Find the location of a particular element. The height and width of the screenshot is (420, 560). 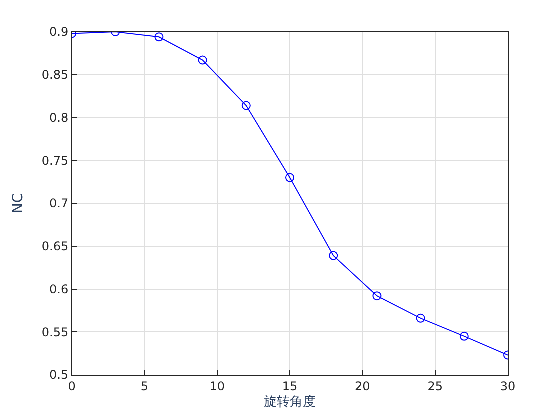

x-tick-label: 10 is located at coordinates (217, 386).